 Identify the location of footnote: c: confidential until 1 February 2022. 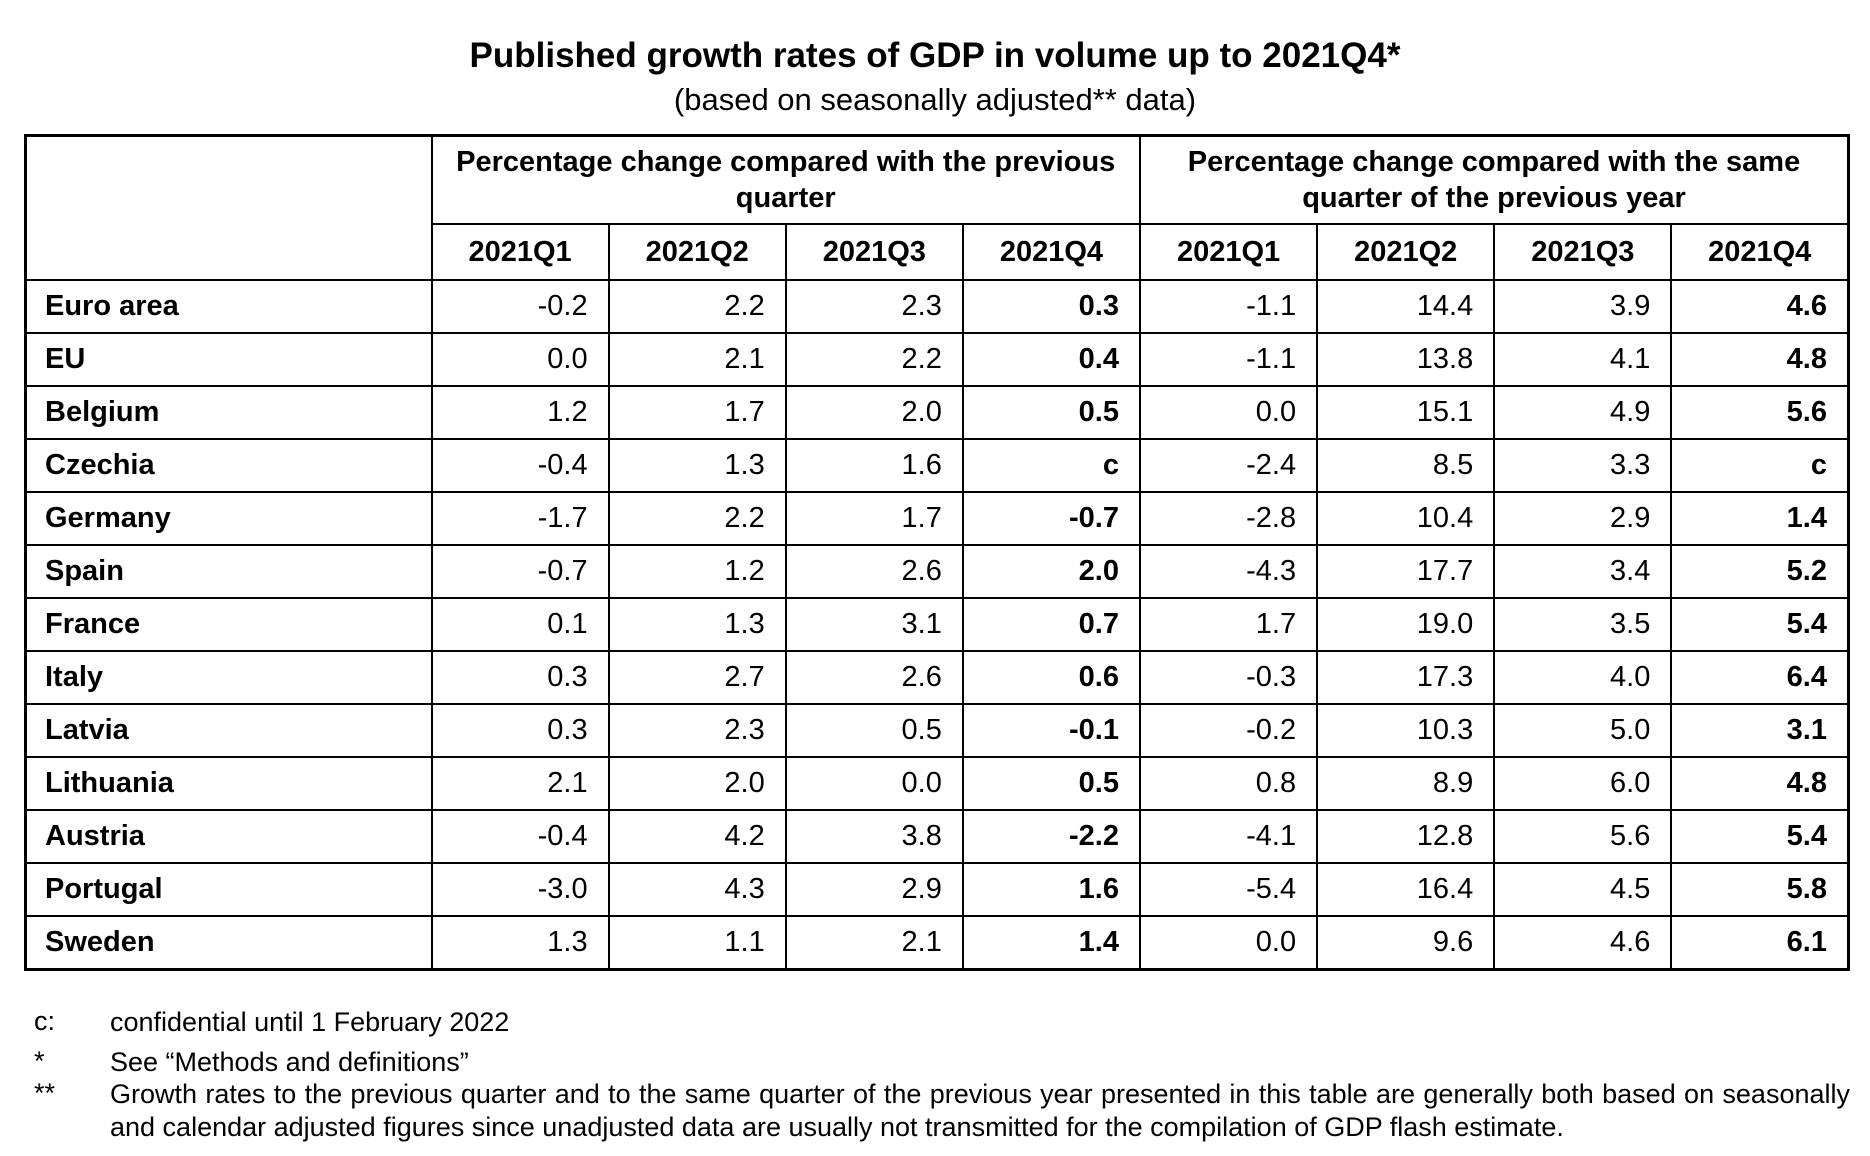
(942, 1022).